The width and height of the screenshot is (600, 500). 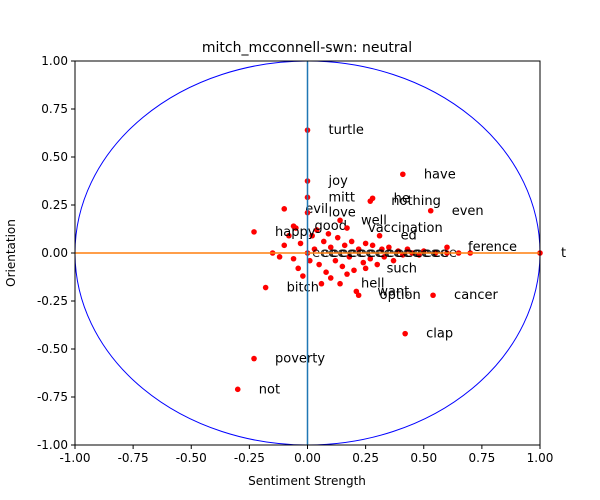 I want to click on y-tick-label: 0.25, so click(x=54, y=205).